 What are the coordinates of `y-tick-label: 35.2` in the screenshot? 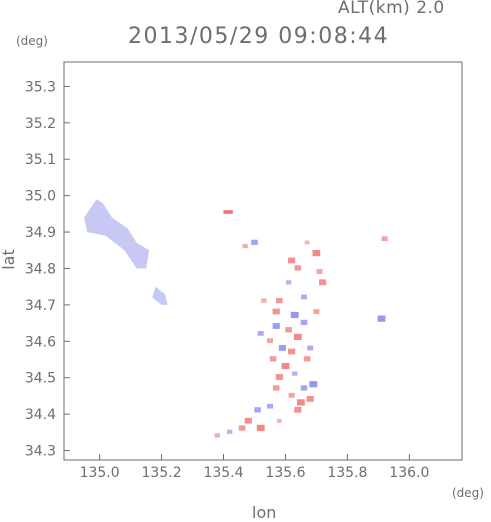 It's located at (40, 124).